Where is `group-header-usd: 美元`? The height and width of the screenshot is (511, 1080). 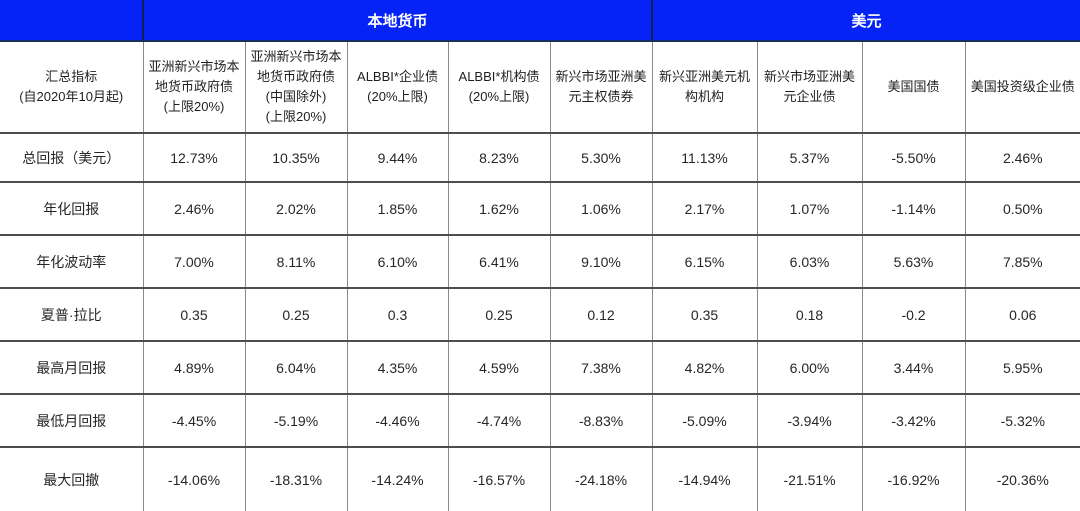 group-header-usd: 美元 is located at coordinates (865, 21).